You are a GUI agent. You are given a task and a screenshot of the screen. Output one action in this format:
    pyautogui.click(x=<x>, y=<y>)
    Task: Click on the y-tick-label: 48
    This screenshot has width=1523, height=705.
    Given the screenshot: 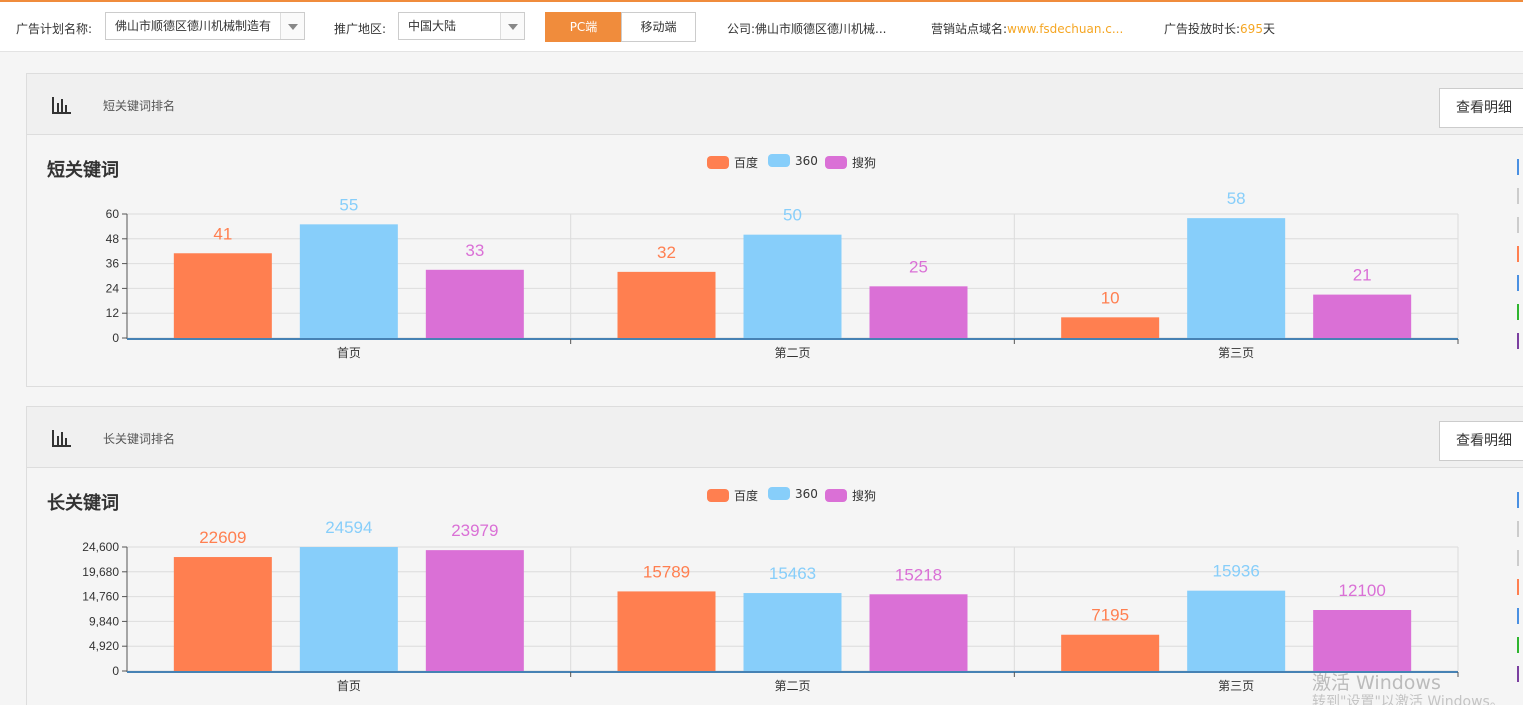 What is the action you would take?
    pyautogui.click(x=113, y=239)
    